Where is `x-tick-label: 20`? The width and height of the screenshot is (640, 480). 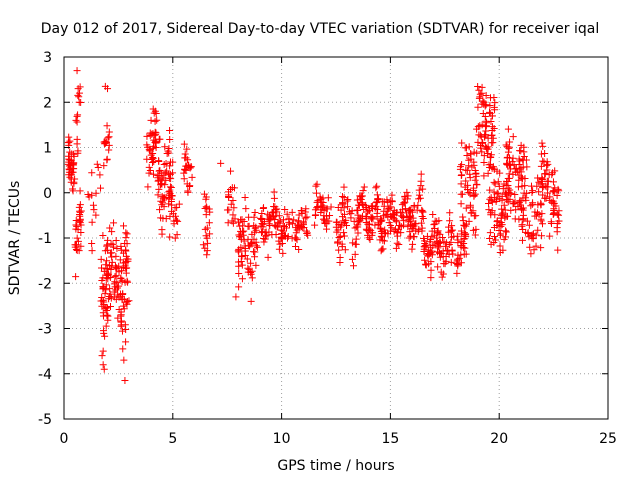 x-tick-label: 20 is located at coordinates (499, 439).